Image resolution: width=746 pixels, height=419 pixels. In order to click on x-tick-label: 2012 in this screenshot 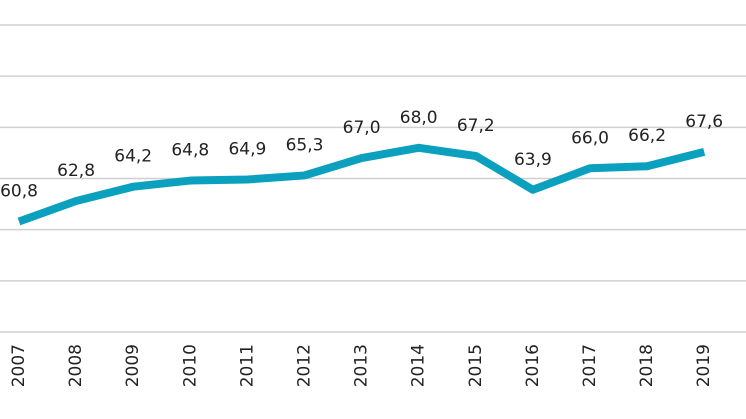, I will do `click(305, 365)`.